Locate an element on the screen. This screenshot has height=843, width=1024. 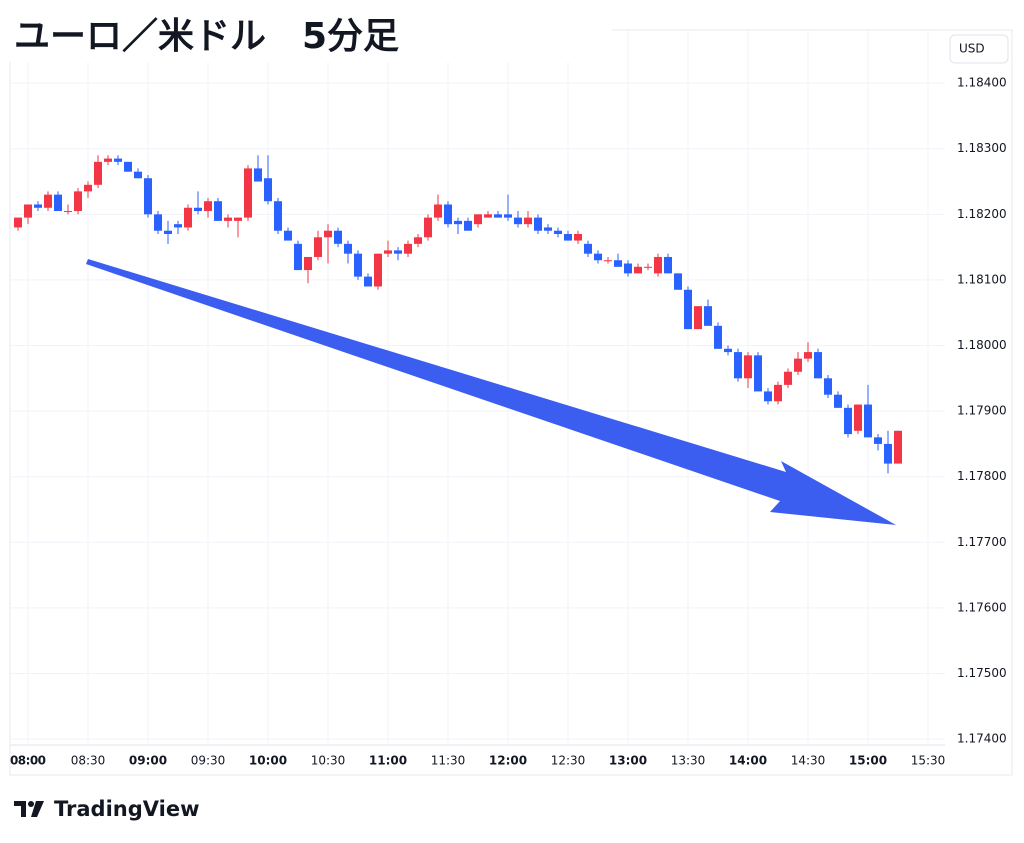
y-tick-label: 1.18300 is located at coordinates (982, 148).